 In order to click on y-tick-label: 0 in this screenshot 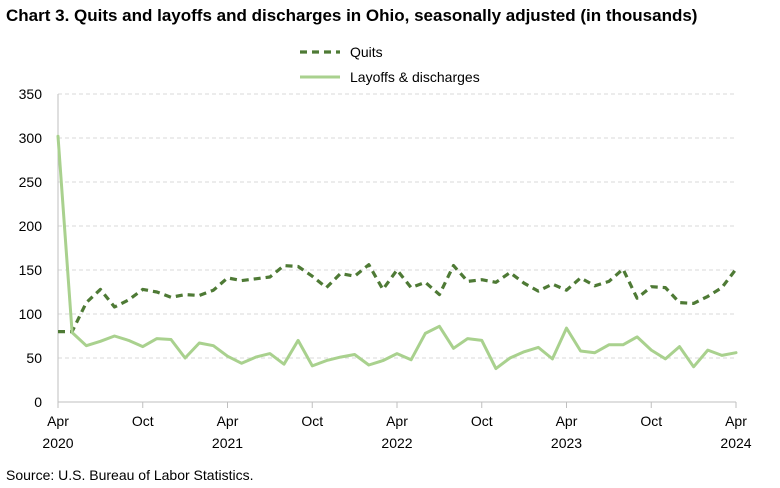, I will do `click(38, 402)`.